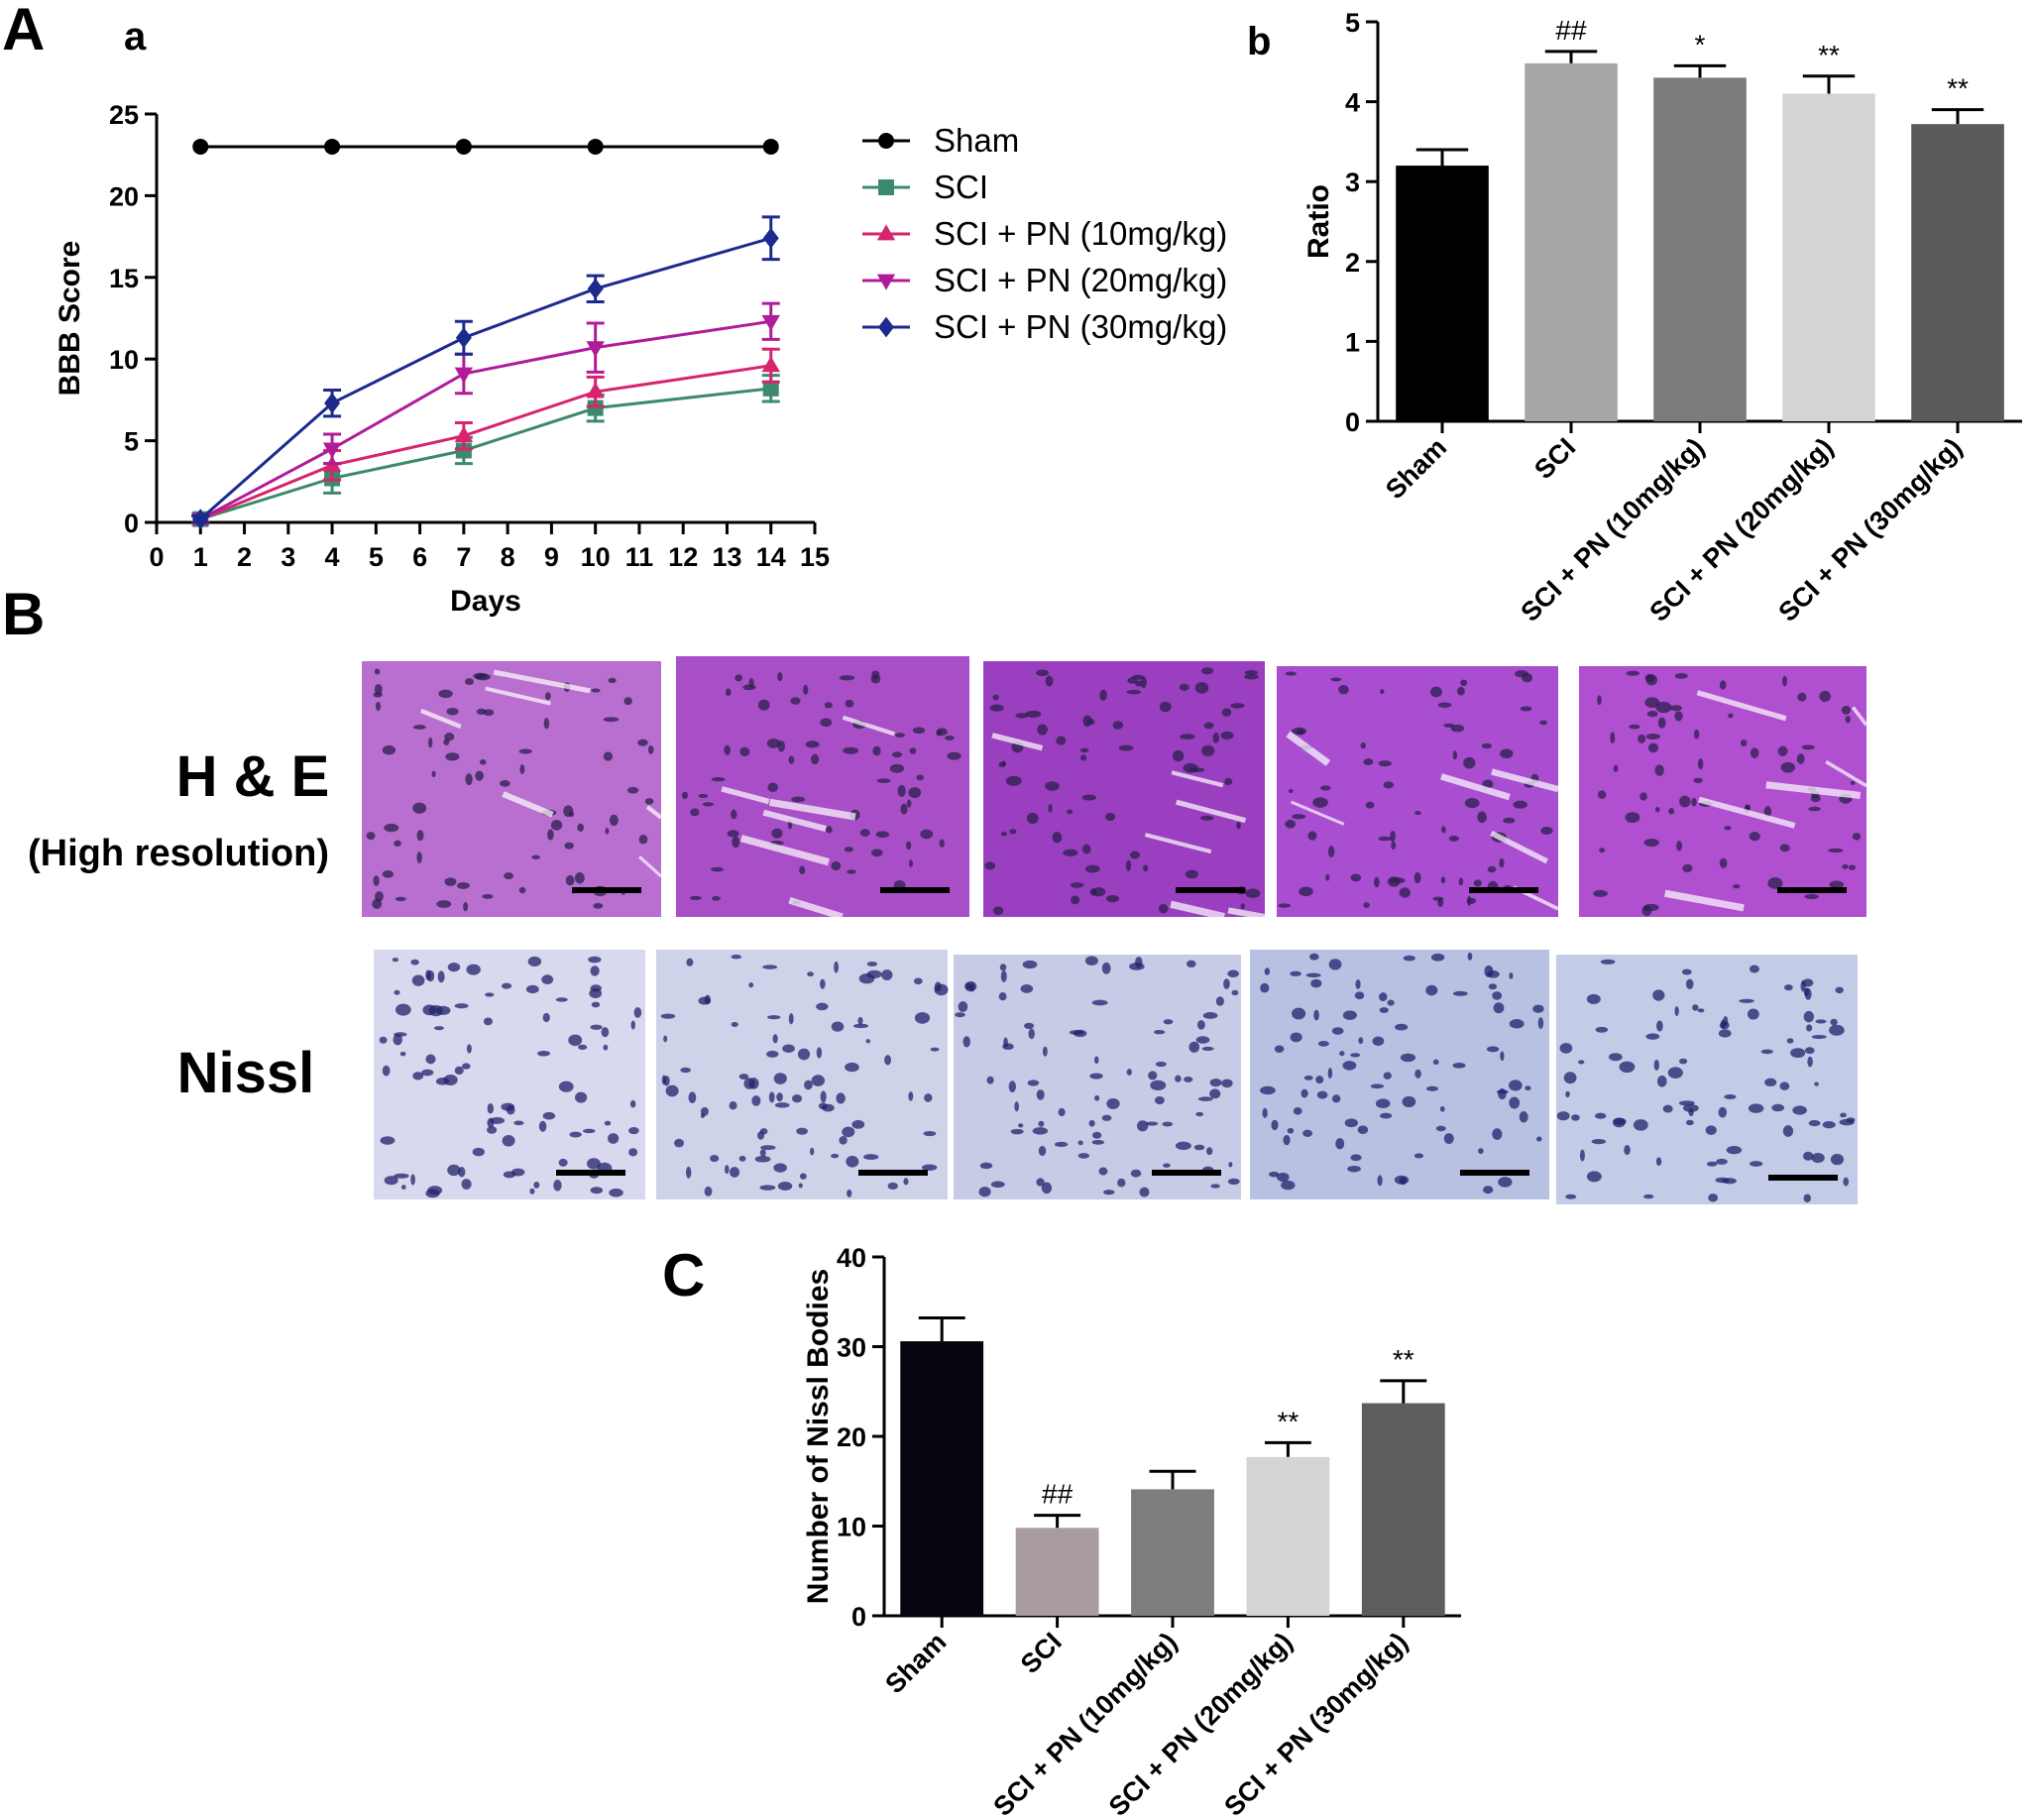 This screenshot has height=1820, width=2035. I want to click on nissl-image-background, so click(1707, 1079).